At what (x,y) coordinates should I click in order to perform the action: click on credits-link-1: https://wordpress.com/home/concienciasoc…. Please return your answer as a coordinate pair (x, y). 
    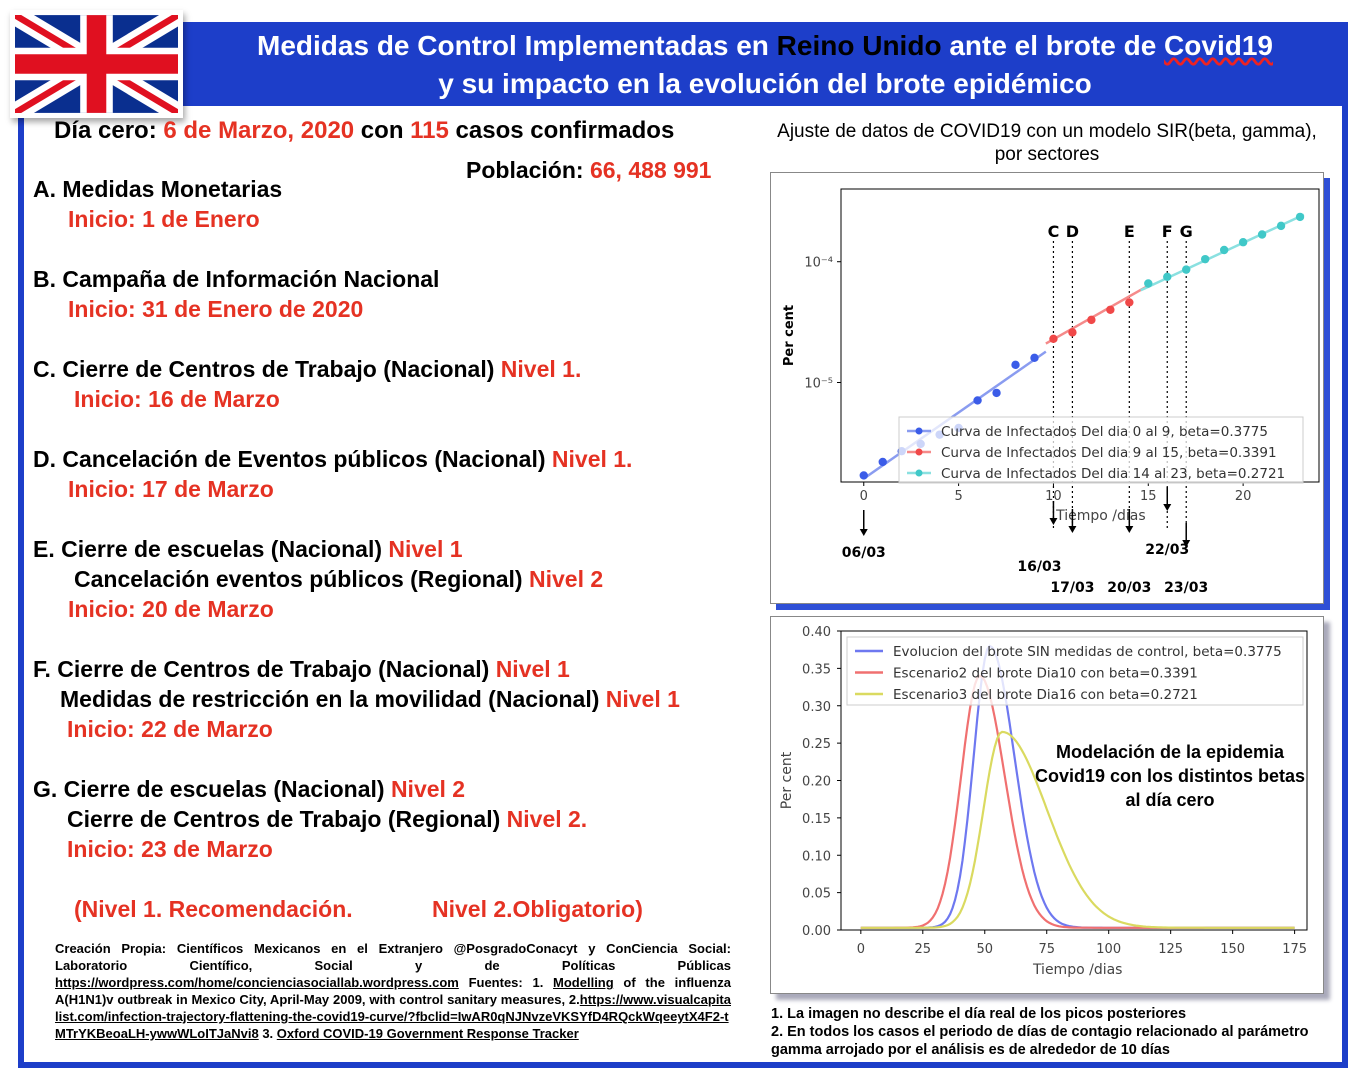
    Looking at the image, I should click on (257, 982).